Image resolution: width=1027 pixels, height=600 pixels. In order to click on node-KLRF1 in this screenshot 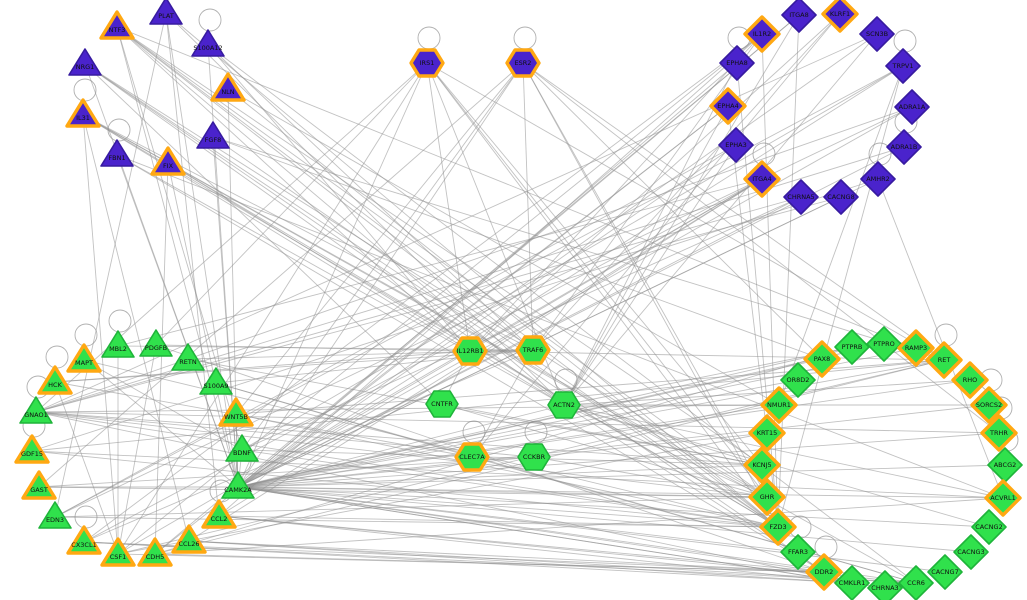, I will do `click(840, 16)`.